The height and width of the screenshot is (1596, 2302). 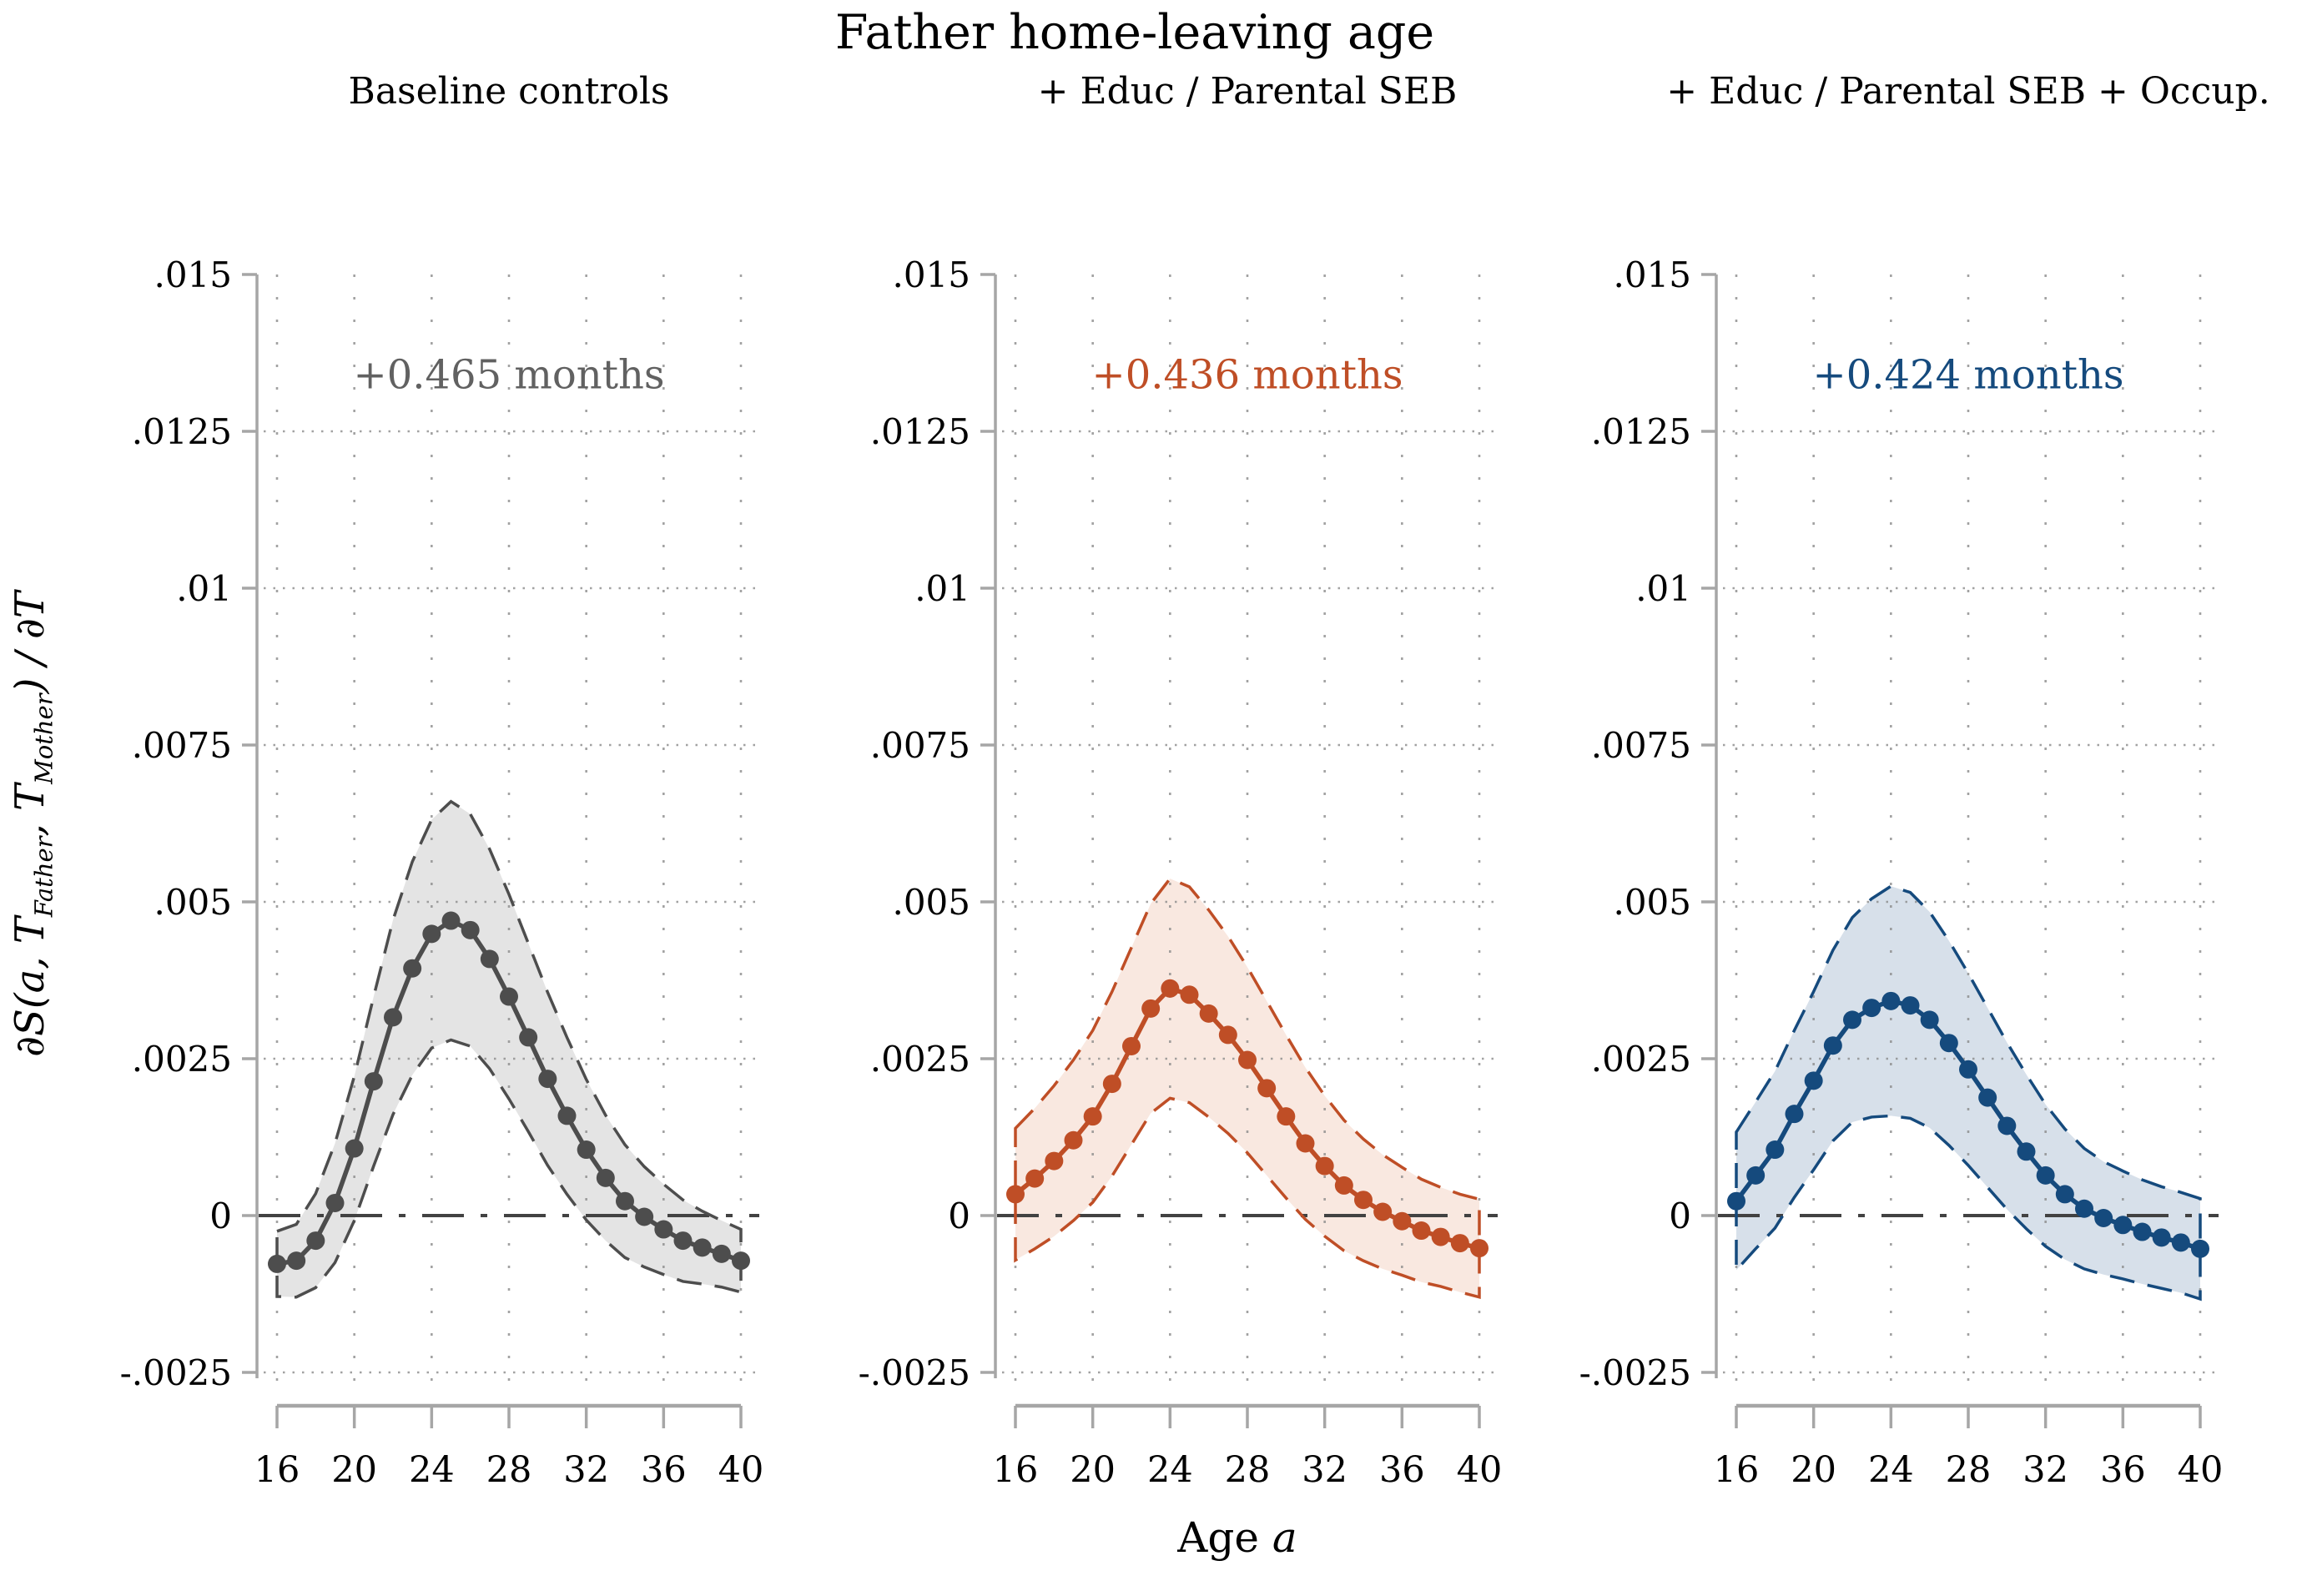 I want to click on effect-annotation: +0.436 months, so click(x=1247, y=374).